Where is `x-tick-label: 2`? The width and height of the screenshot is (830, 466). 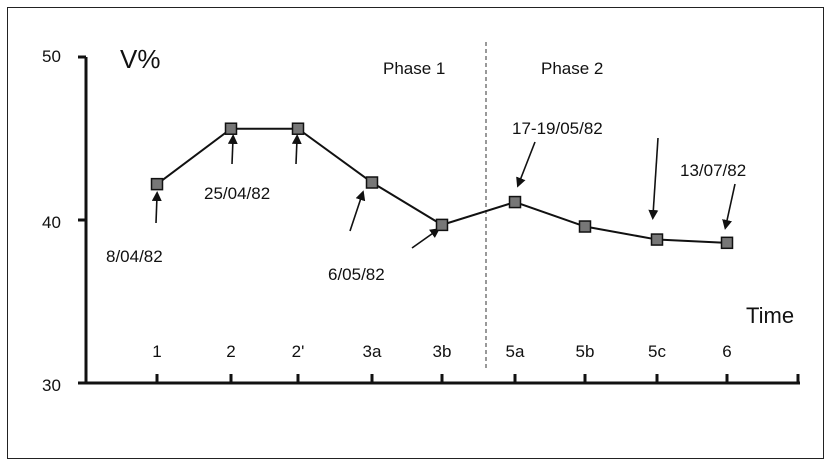 x-tick-label: 2 is located at coordinates (230, 351).